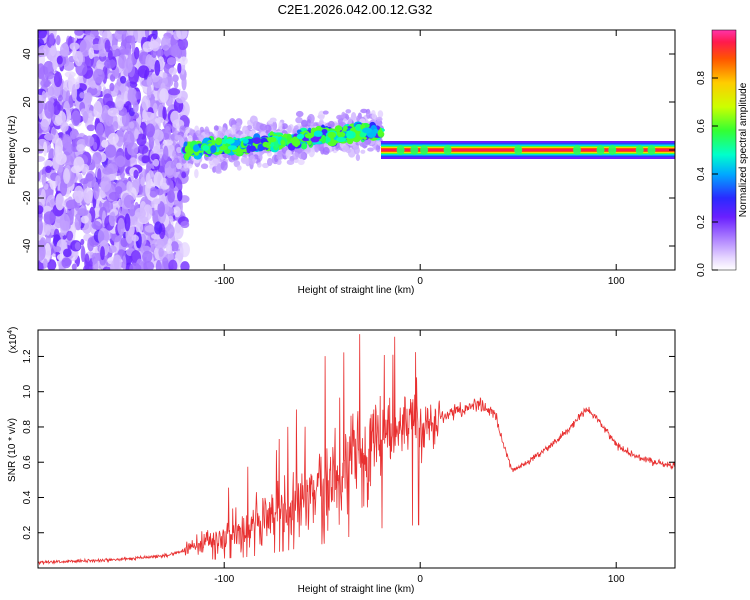  What do you see at coordinates (356, 589) in the screenshot?
I see `snr-xlabel: Height of straight line (km)` at bounding box center [356, 589].